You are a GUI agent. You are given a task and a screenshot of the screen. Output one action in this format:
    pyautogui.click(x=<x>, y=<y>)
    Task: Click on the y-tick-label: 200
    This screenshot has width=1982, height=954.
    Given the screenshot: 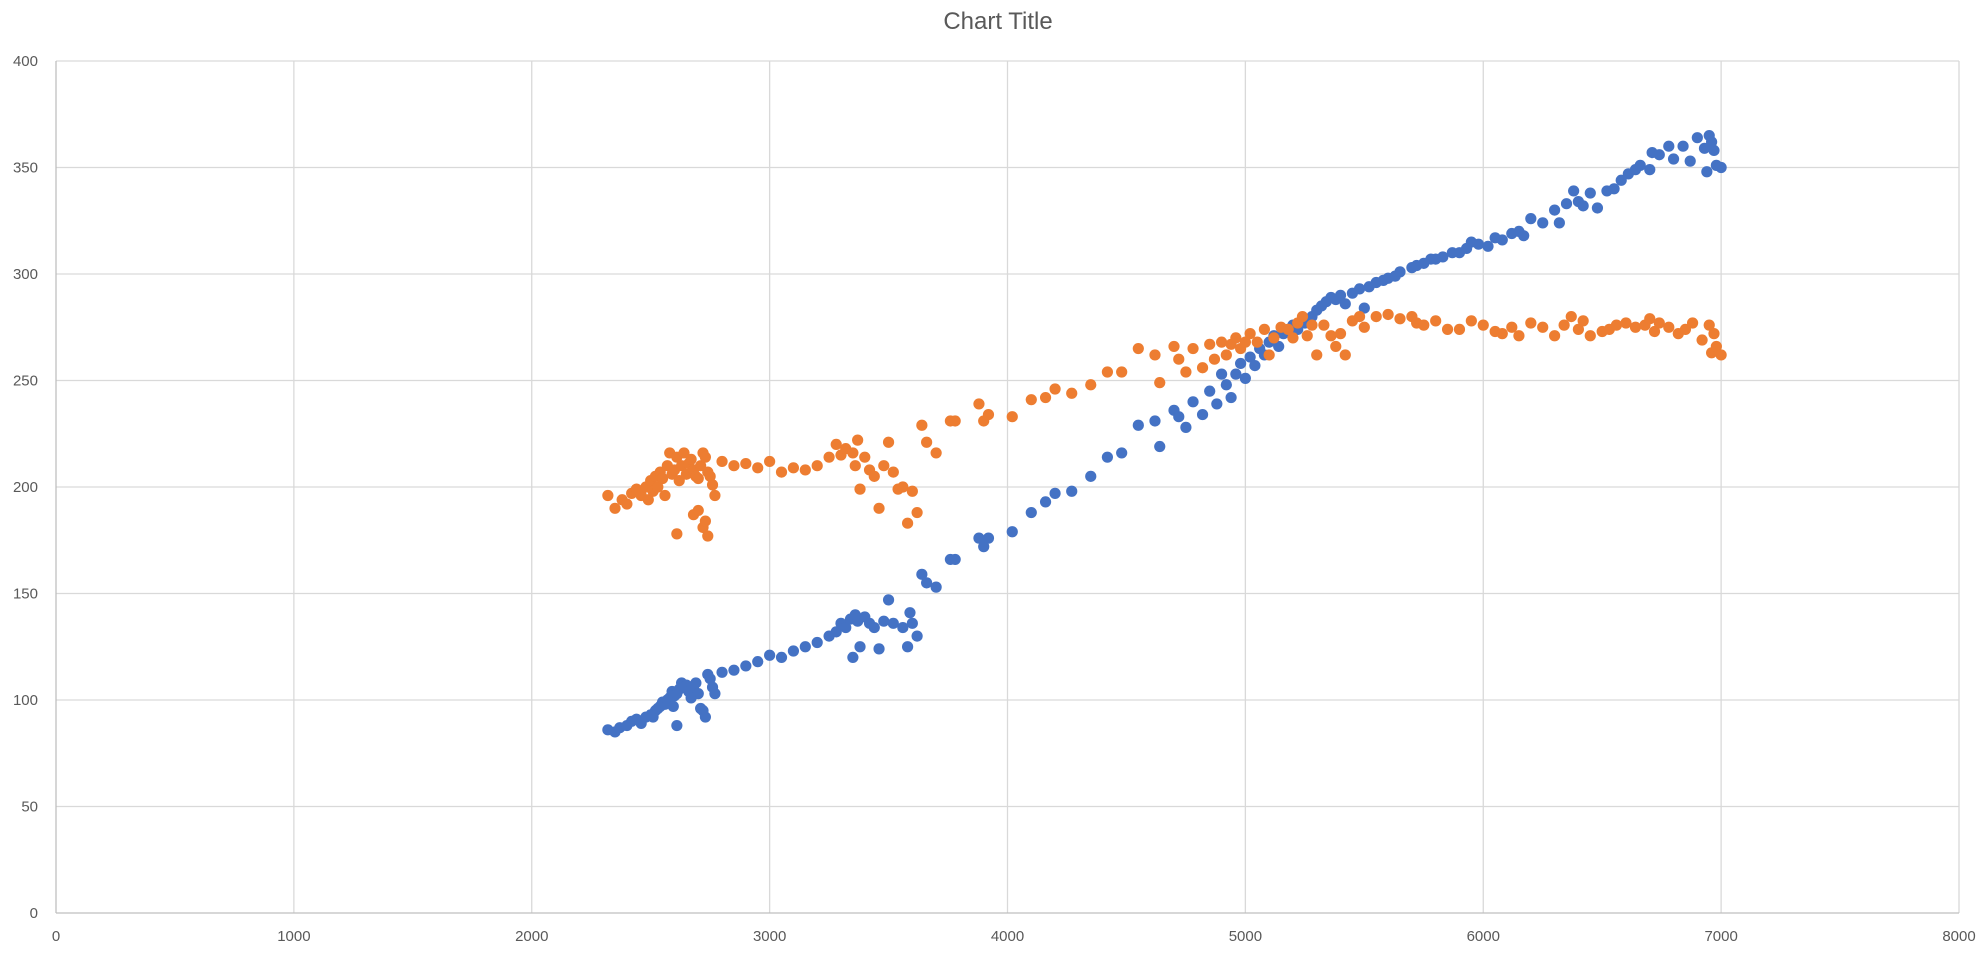 What is the action you would take?
    pyautogui.click(x=25, y=487)
    